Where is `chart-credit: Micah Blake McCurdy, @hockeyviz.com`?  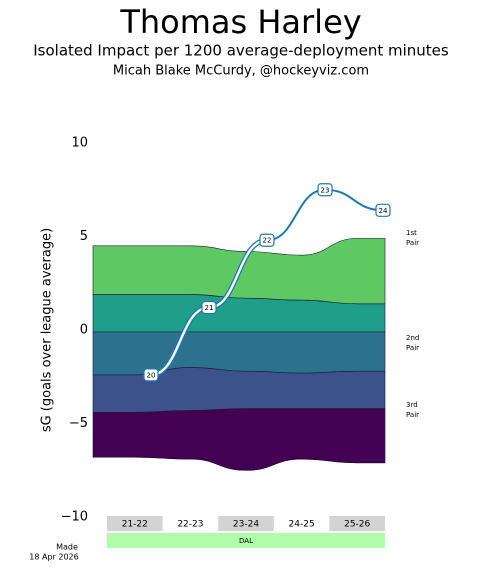
chart-credit: Micah Blake McCurdy, @hockeyviz.com is located at coordinates (241, 71).